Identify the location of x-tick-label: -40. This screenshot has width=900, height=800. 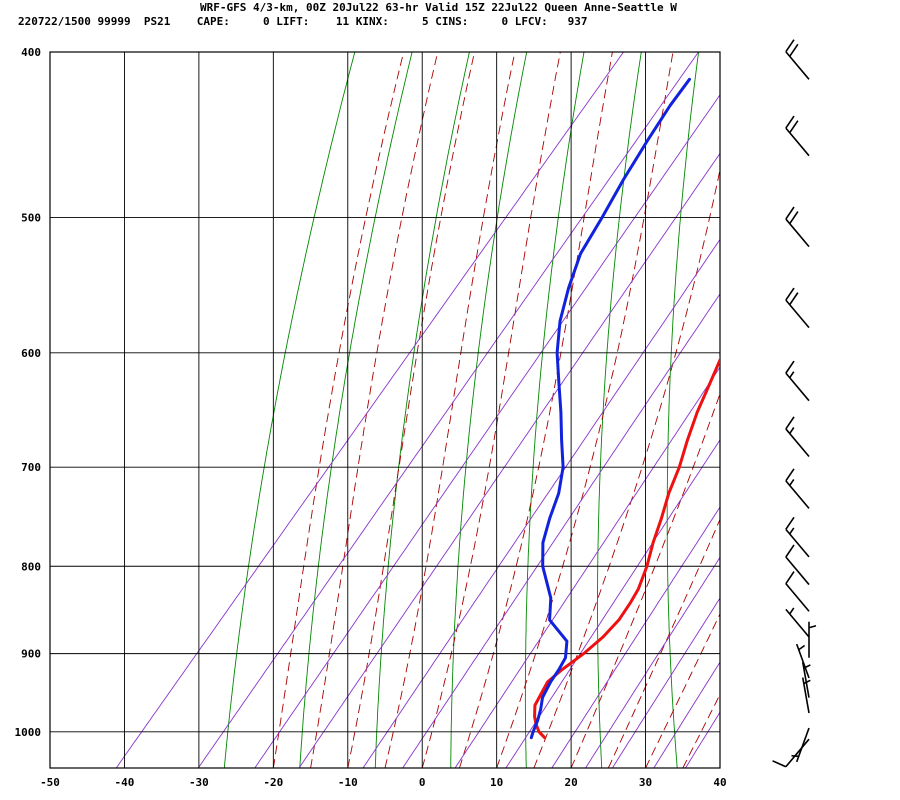
(125, 782).